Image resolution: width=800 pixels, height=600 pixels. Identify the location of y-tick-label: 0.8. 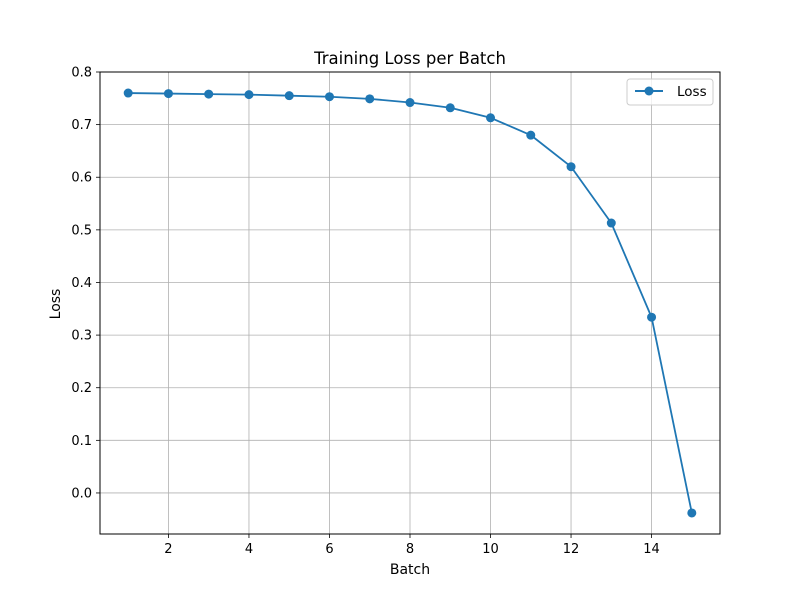
(81, 73).